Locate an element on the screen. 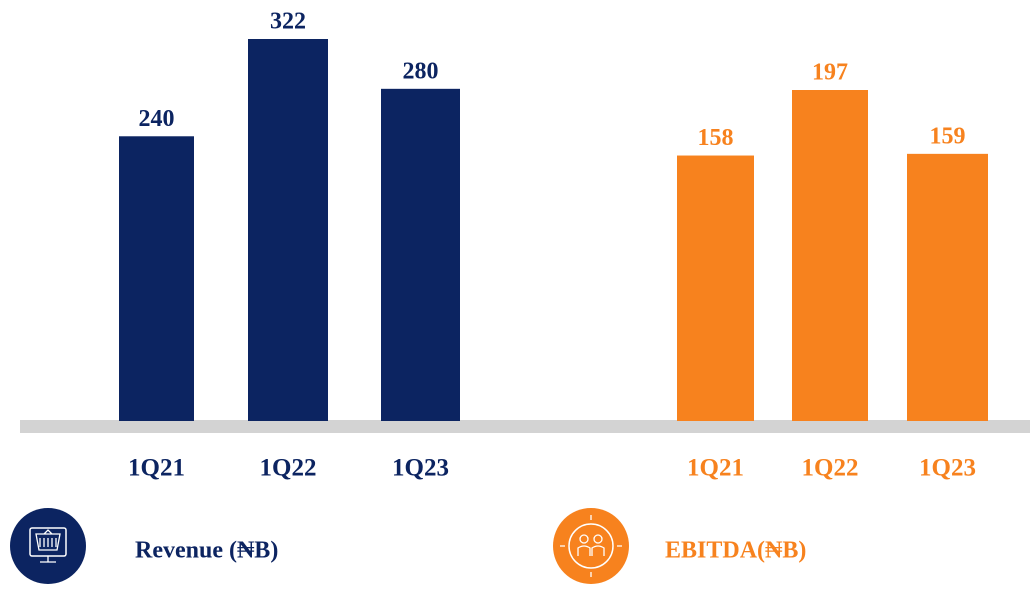  value-label: 159 is located at coordinates (948, 136).